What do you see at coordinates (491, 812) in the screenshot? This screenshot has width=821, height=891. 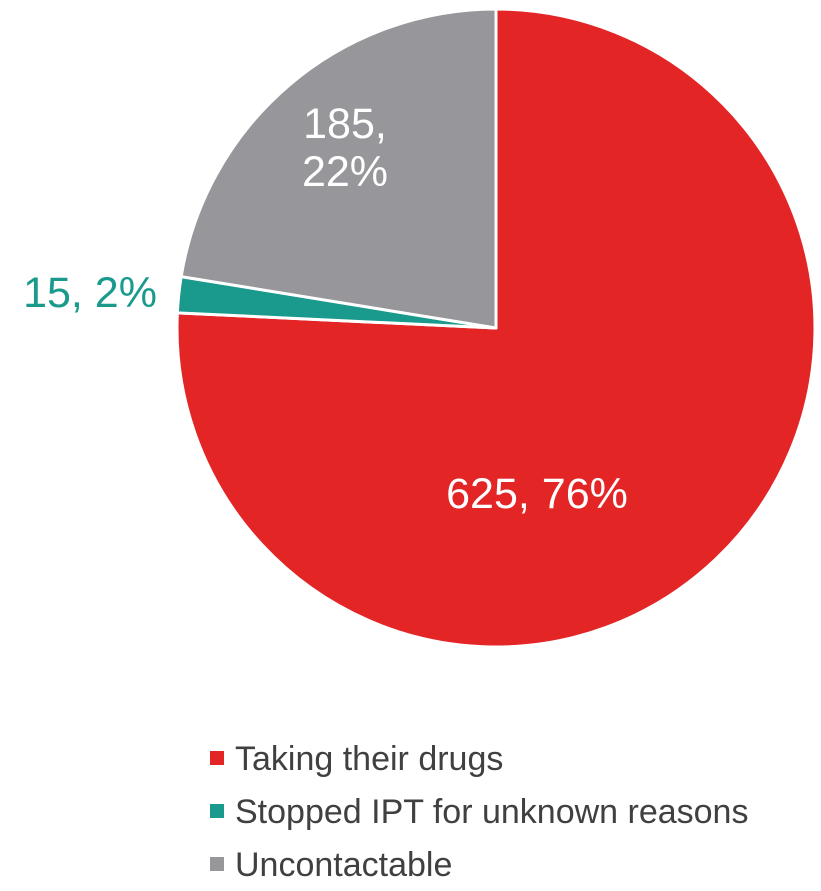 I see `legend-label-stopped-ipt-for-unknown-reasons: Stopped IPT for unknown reasons` at bounding box center [491, 812].